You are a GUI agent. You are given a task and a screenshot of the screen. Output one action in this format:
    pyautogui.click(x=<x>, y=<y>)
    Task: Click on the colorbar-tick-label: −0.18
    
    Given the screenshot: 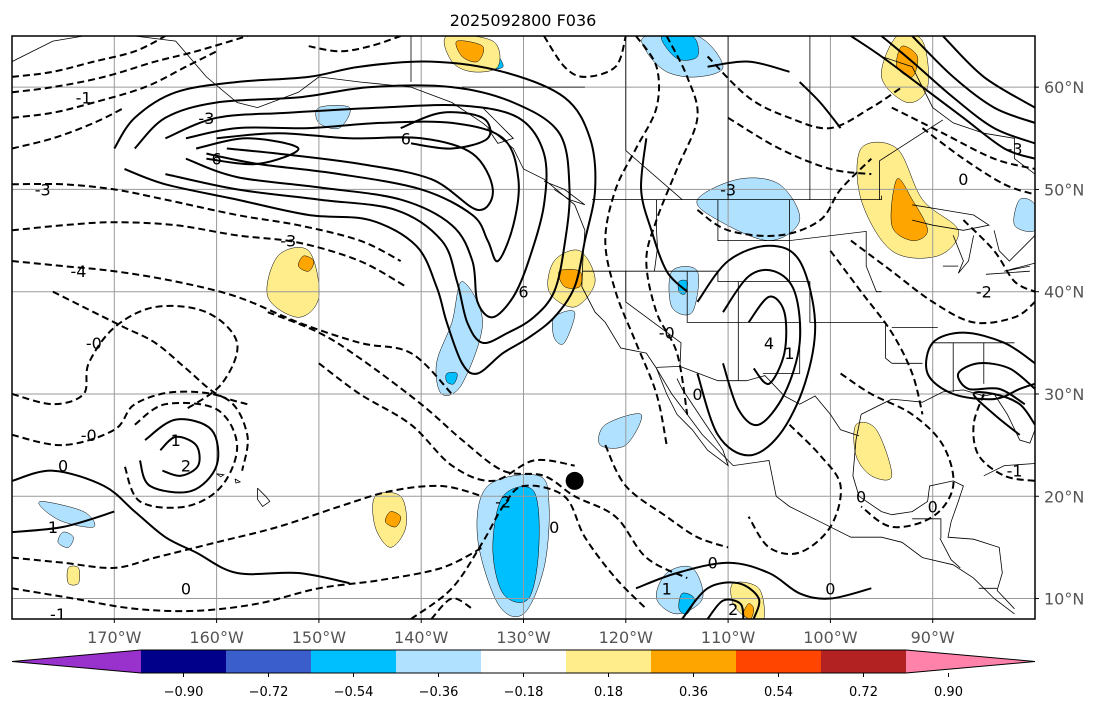 What is the action you would take?
    pyautogui.click(x=524, y=692)
    